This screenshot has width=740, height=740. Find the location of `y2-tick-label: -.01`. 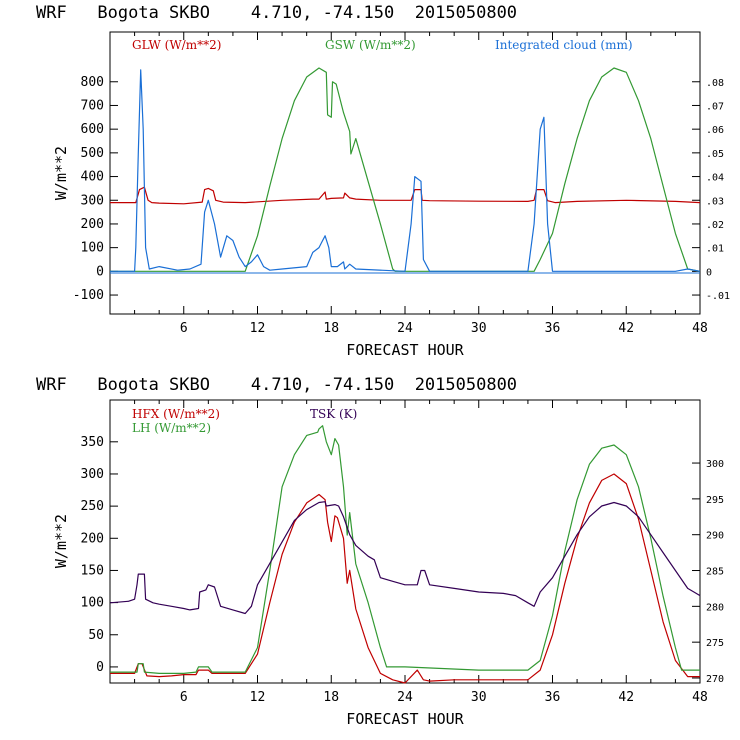

y2-tick-label: -.01 is located at coordinates (718, 296).